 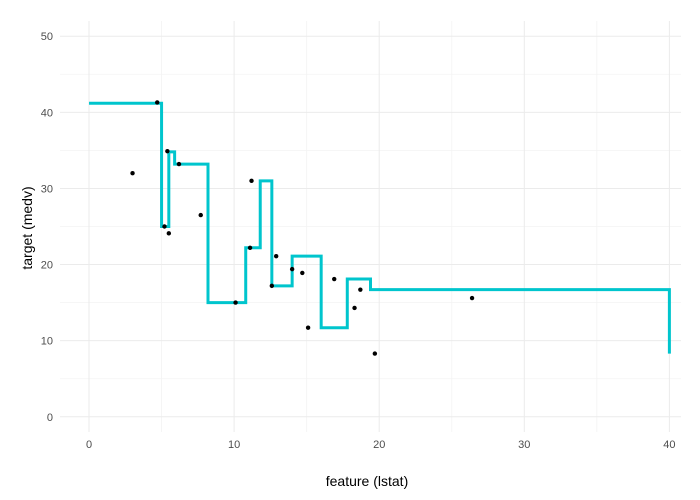 I want to click on x-tick-label: 40, so click(x=669, y=445).